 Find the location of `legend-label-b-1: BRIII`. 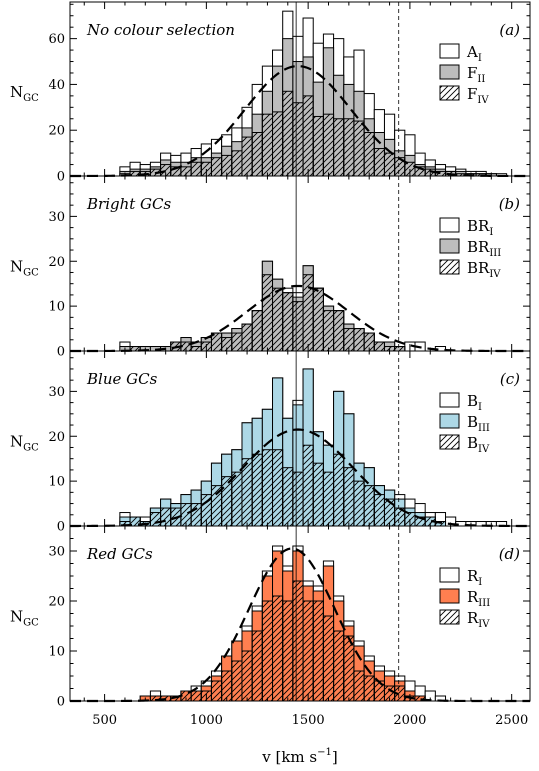

legend-label-b-1: BRIII is located at coordinates (484, 248).